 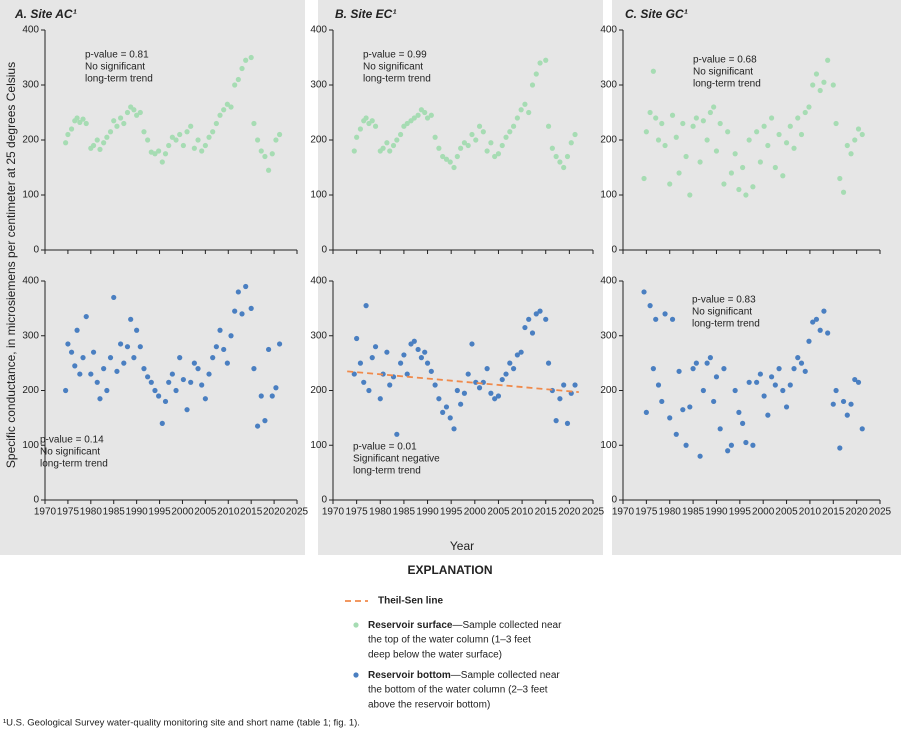 What do you see at coordinates (498, 512) in the screenshot?
I see `x-tick-label: 2005` at bounding box center [498, 512].